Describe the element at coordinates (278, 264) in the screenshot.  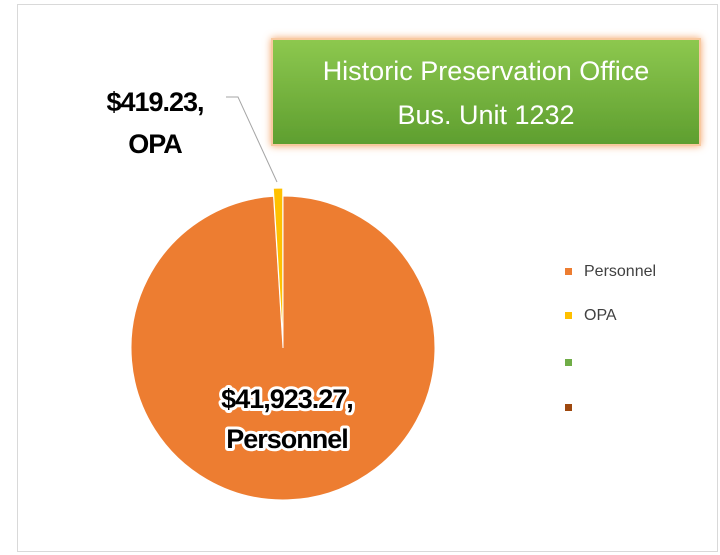
I see `pie-slice` at that location.